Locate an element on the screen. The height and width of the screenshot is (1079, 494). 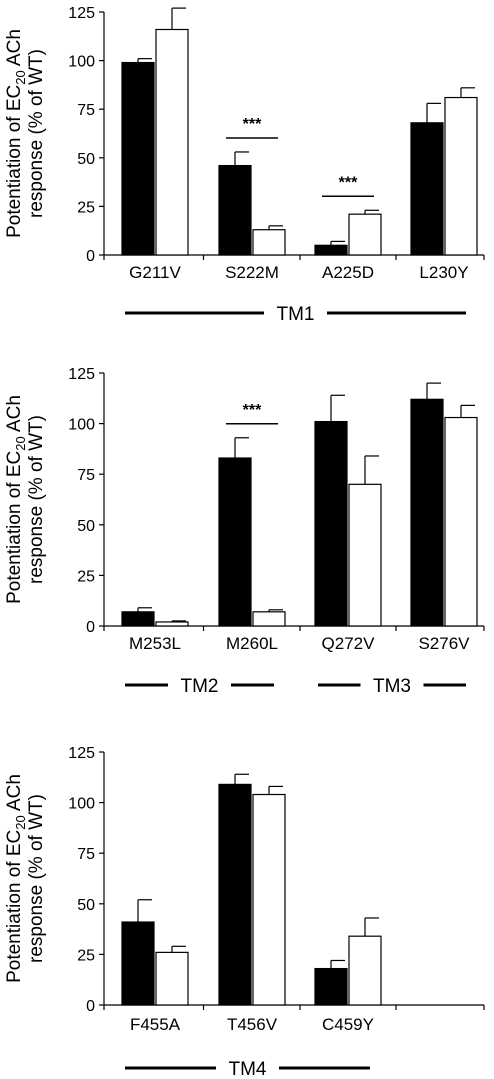
x-tick-label: A225D is located at coordinates (348, 272).